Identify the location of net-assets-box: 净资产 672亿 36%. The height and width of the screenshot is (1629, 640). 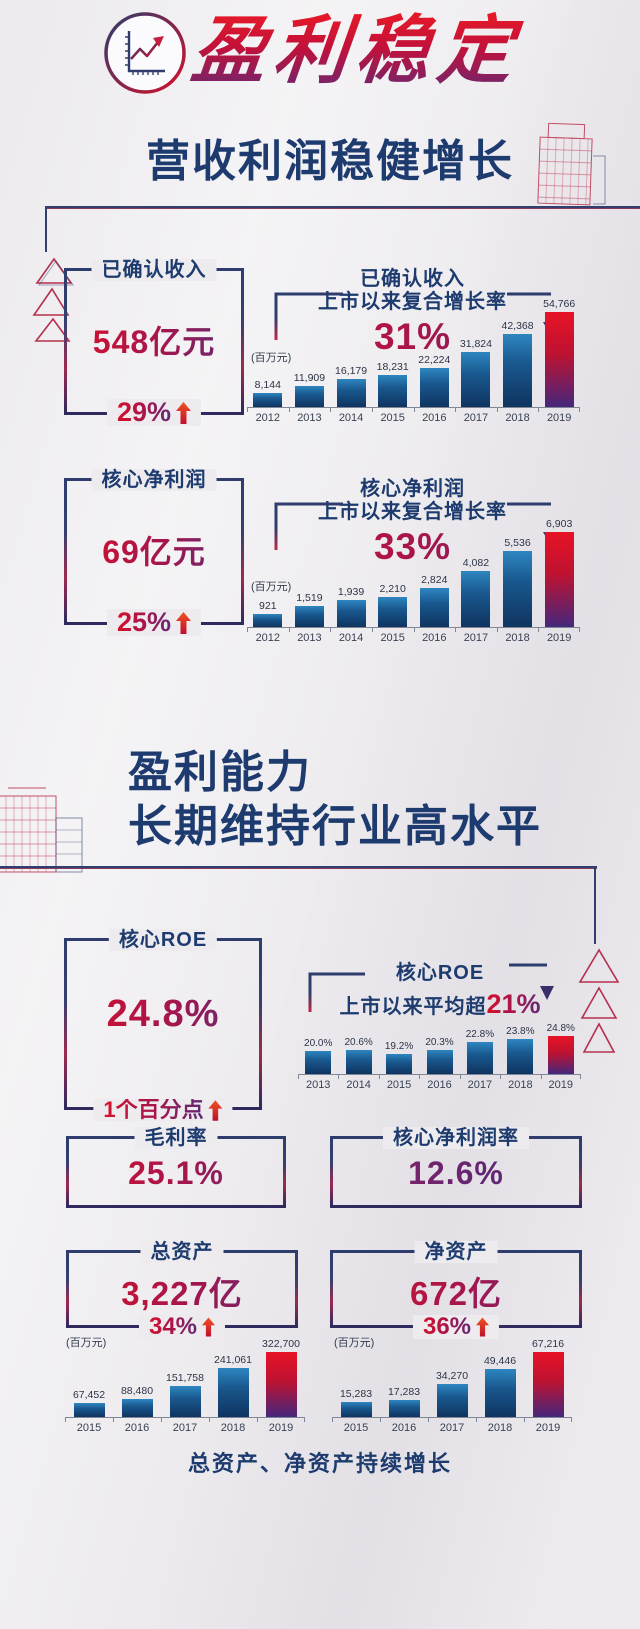
(456, 1290).